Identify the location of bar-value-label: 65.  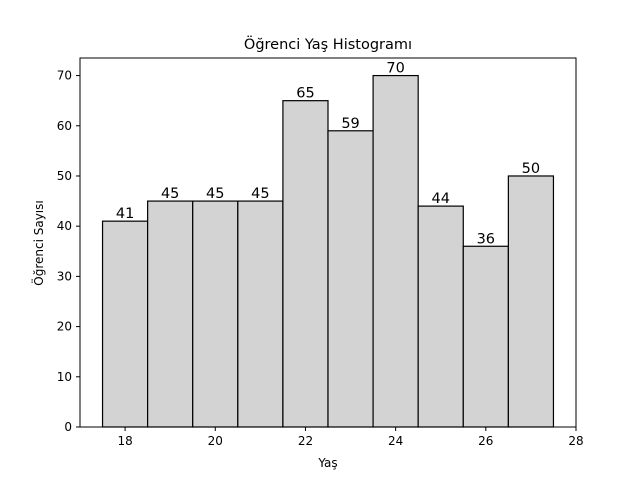
(305, 94).